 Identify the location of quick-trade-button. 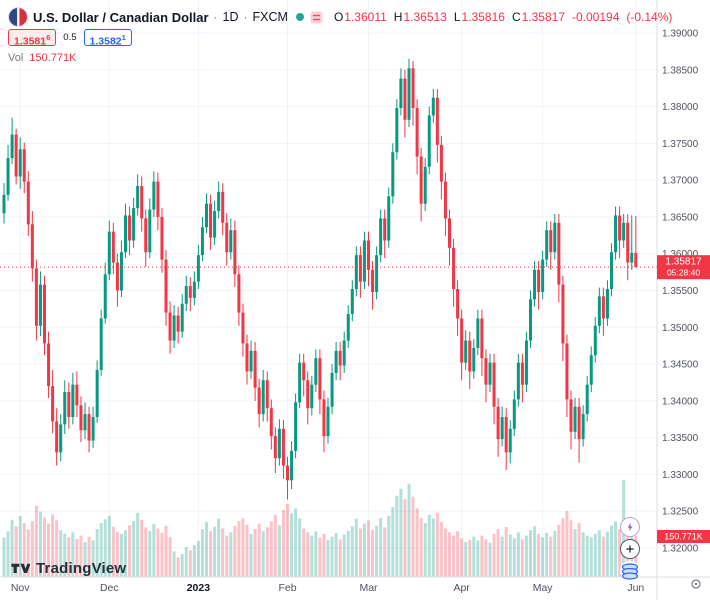
(630, 527).